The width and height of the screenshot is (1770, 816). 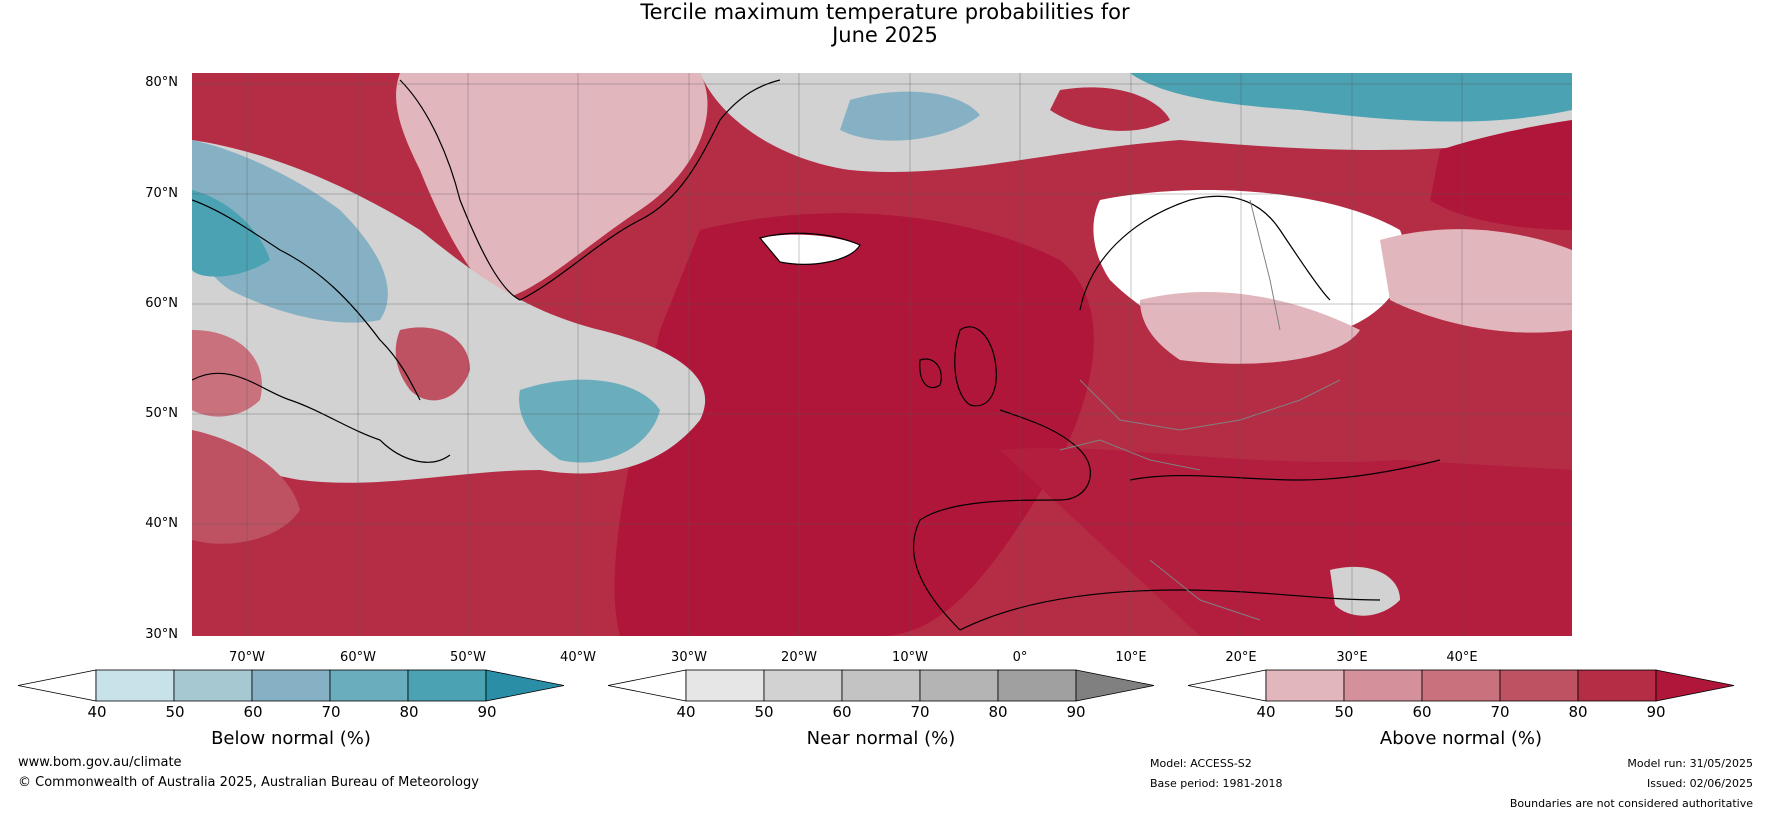 I want to click on above-40-baltic, so click(x=1250, y=327).